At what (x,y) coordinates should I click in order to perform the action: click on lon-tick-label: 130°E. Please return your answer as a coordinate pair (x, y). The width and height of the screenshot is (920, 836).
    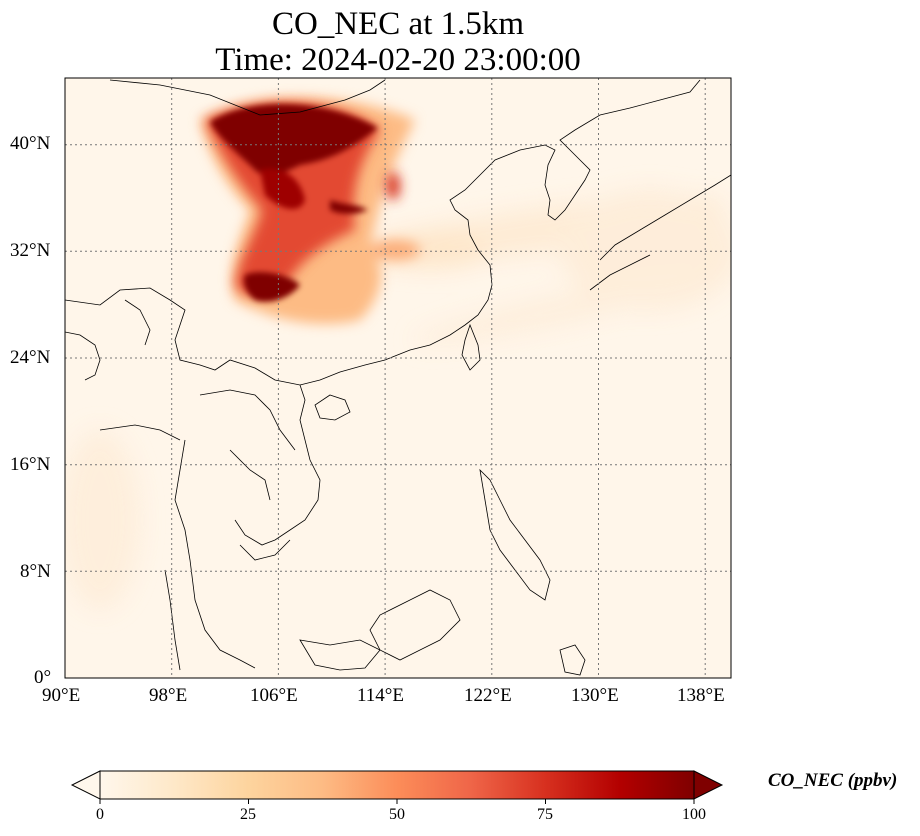
    Looking at the image, I should click on (595, 695).